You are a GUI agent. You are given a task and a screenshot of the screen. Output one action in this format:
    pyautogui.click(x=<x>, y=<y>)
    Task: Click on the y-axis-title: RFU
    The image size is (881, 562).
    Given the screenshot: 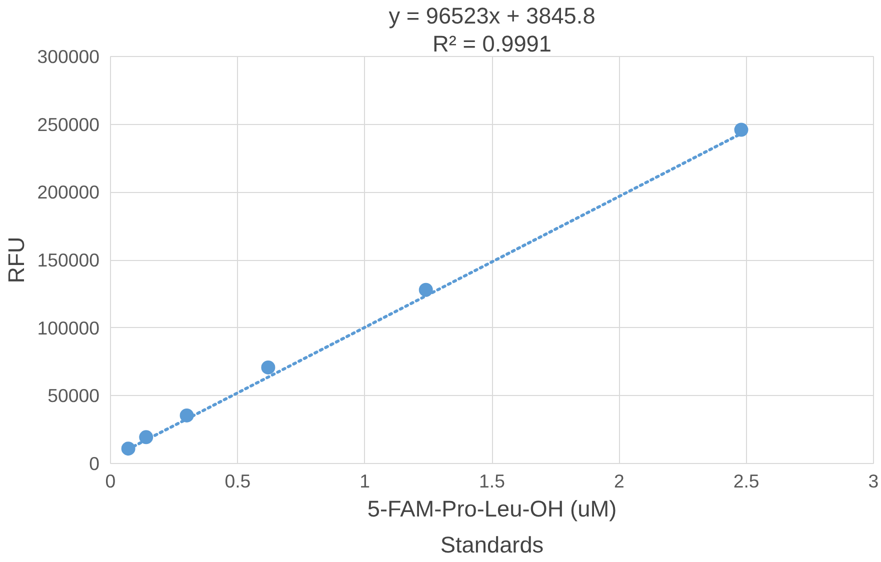 What is the action you would take?
    pyautogui.click(x=16, y=260)
    